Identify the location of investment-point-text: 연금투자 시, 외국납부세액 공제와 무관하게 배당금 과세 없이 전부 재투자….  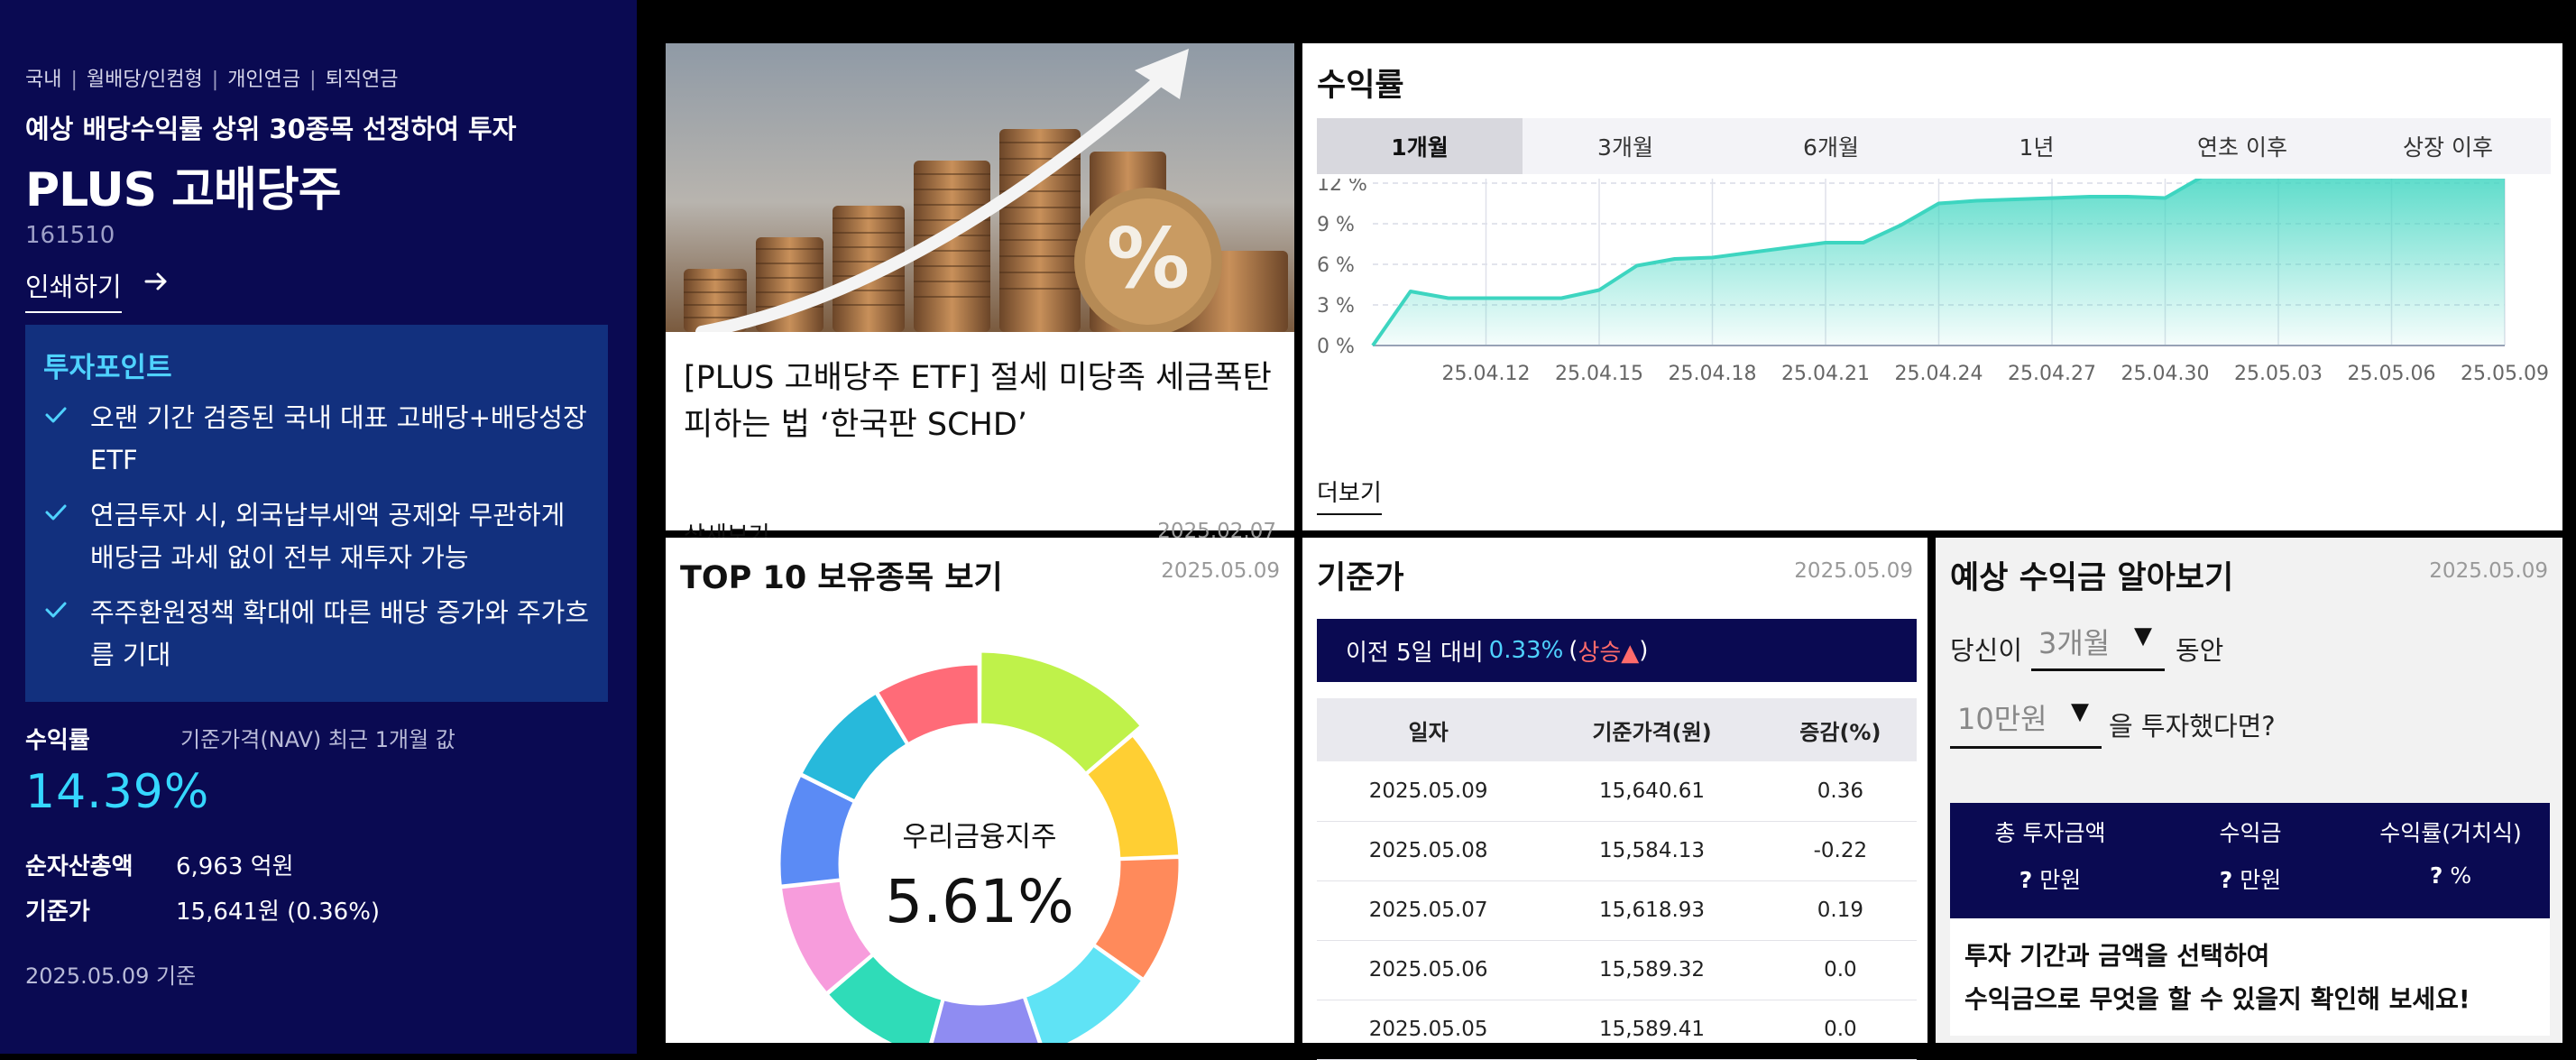
(318, 536).